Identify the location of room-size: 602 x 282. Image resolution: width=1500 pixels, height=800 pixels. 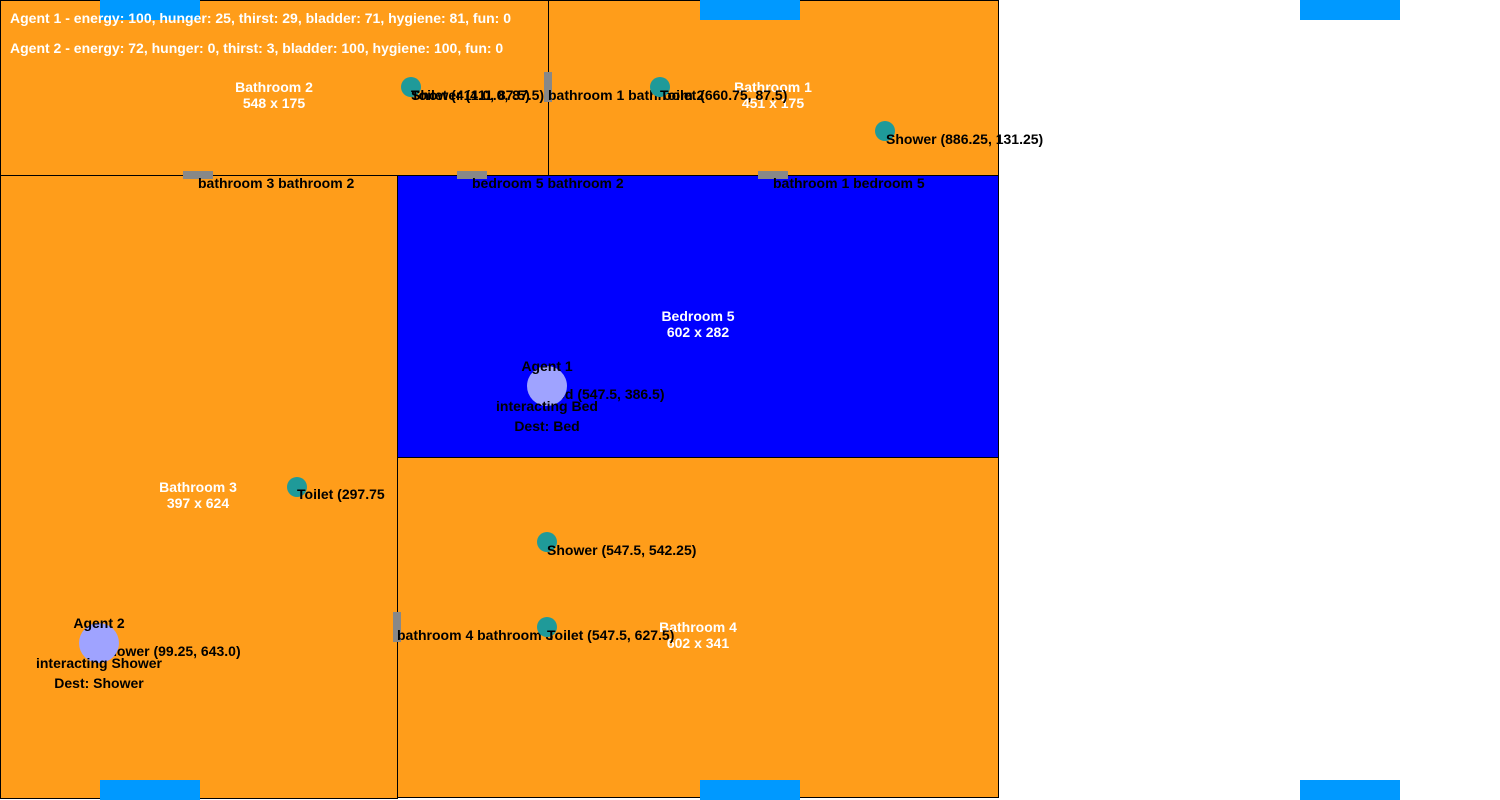
(698, 332).